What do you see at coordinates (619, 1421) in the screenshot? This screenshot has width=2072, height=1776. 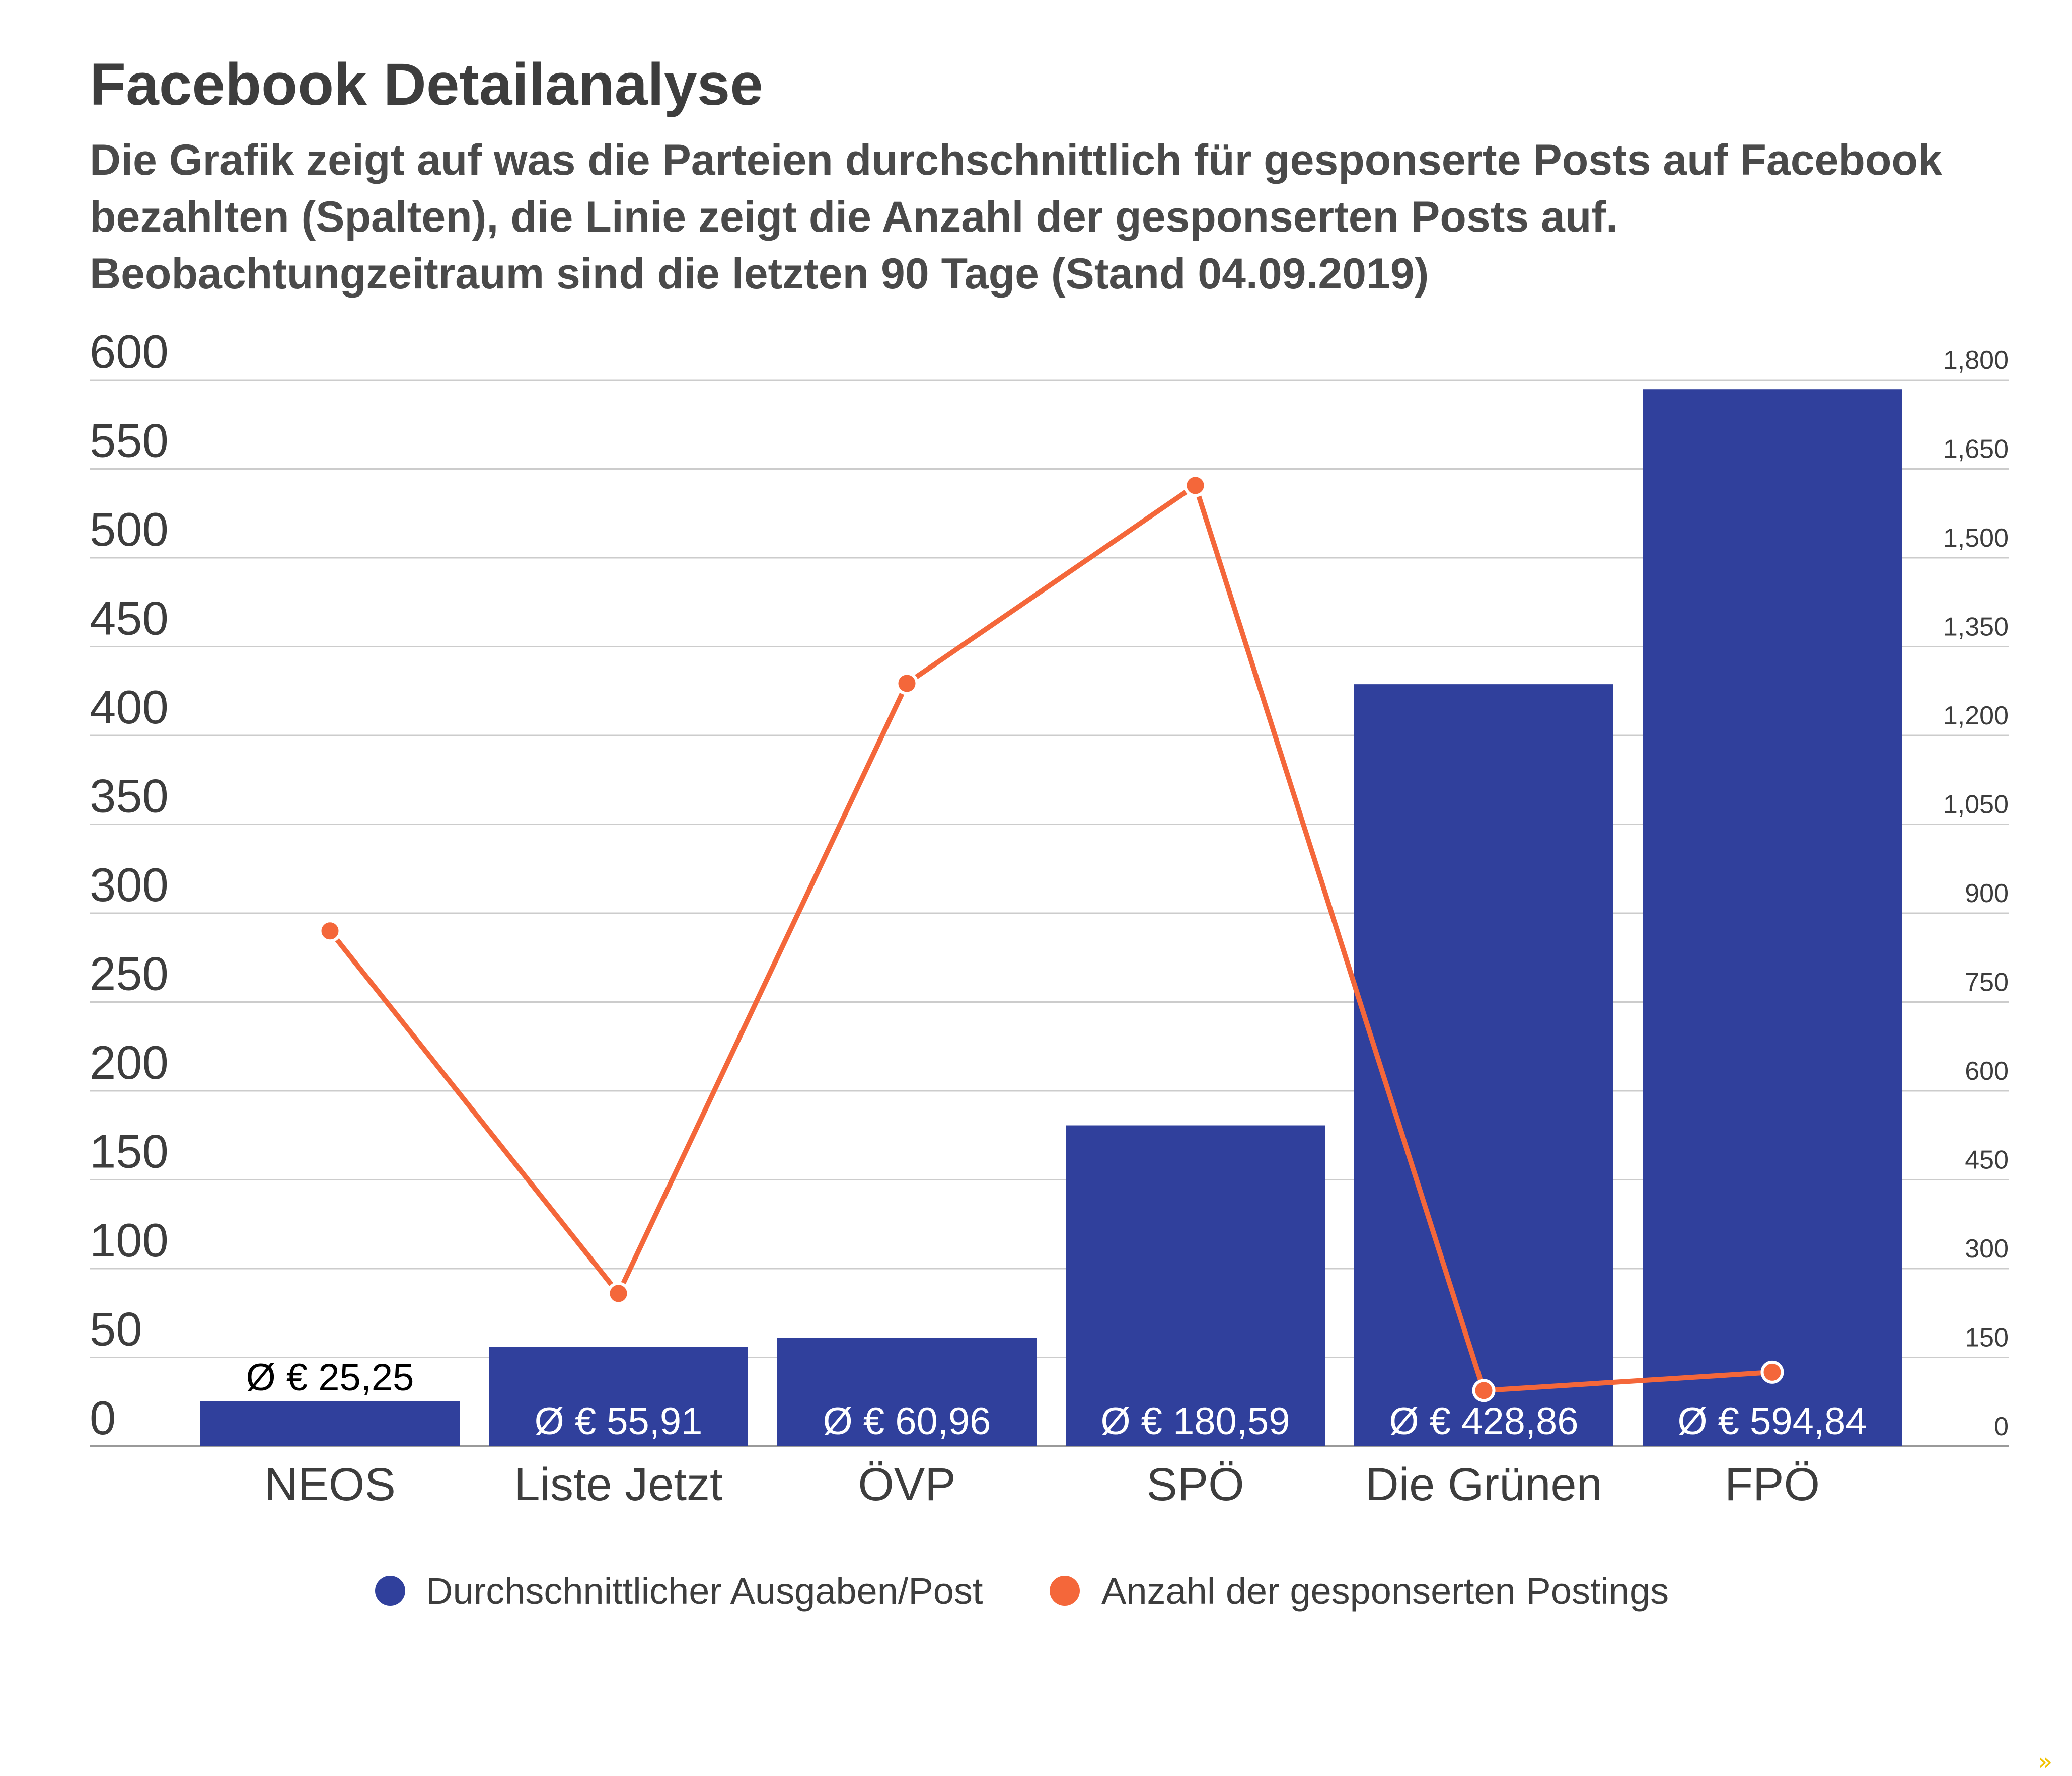 I see `bar-data-label: Ø € 55,91` at bounding box center [619, 1421].